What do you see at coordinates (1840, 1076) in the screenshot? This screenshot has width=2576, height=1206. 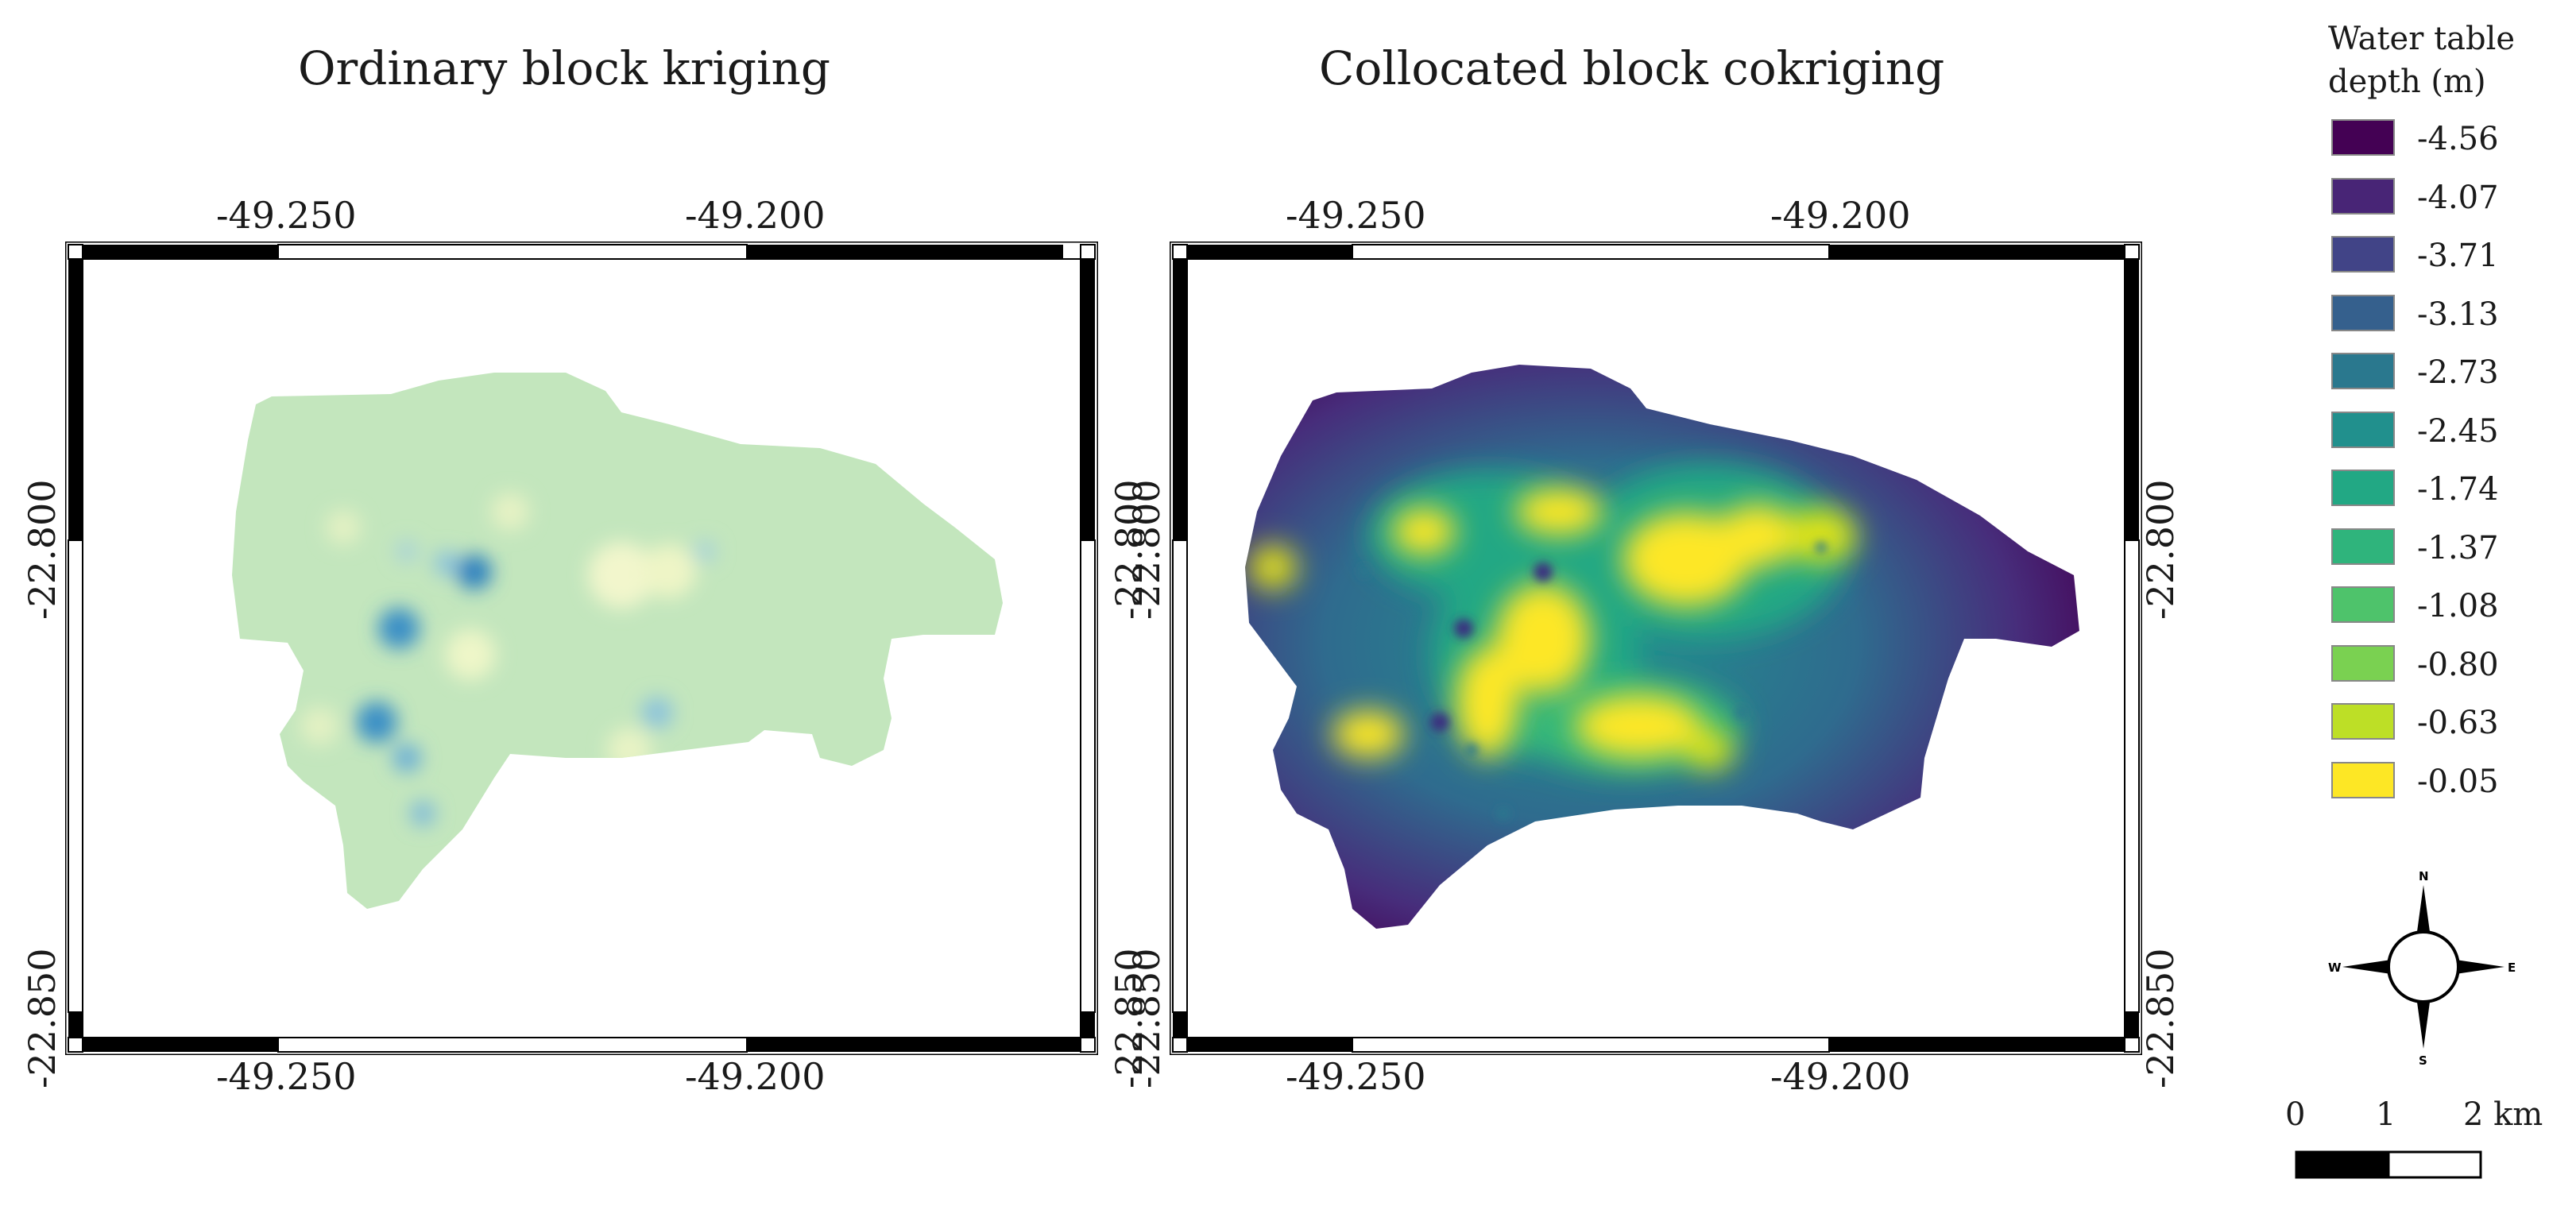 I see `lon-tick-bottom-right-2: -49.200` at bounding box center [1840, 1076].